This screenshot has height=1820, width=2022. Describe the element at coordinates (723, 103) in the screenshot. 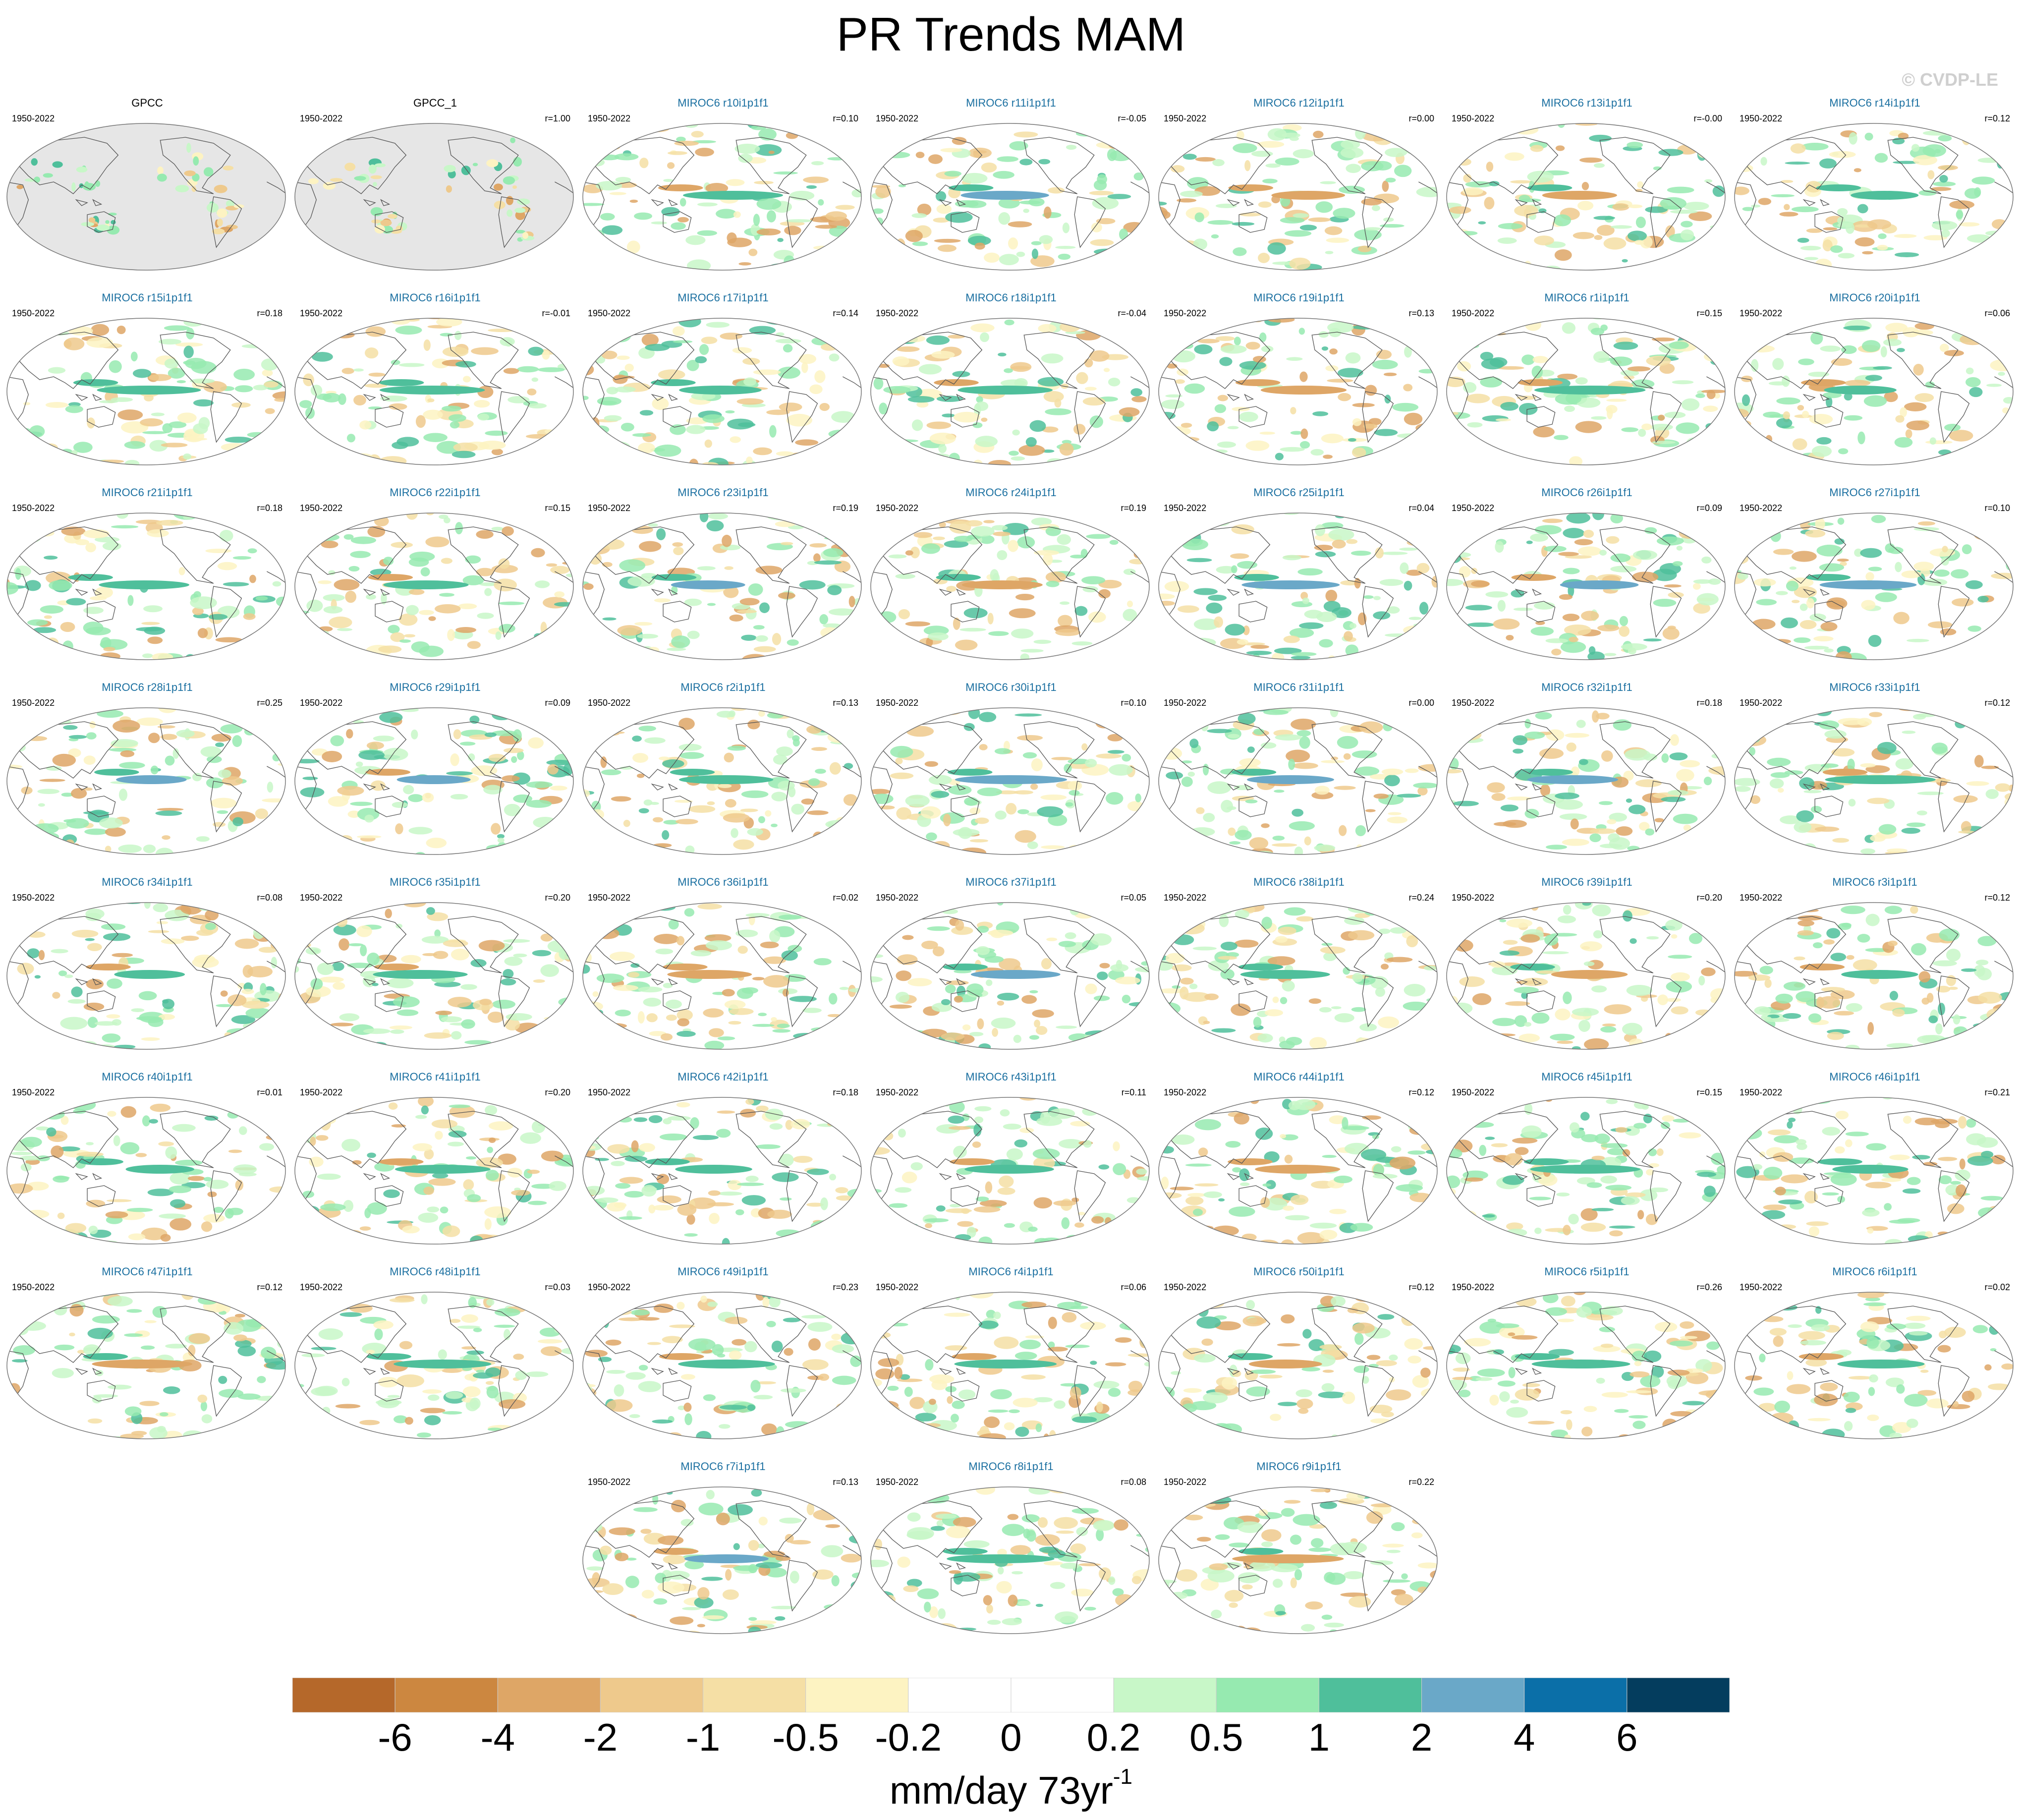

I see `panel-title: MIROC6 r10i1p1f1` at that location.